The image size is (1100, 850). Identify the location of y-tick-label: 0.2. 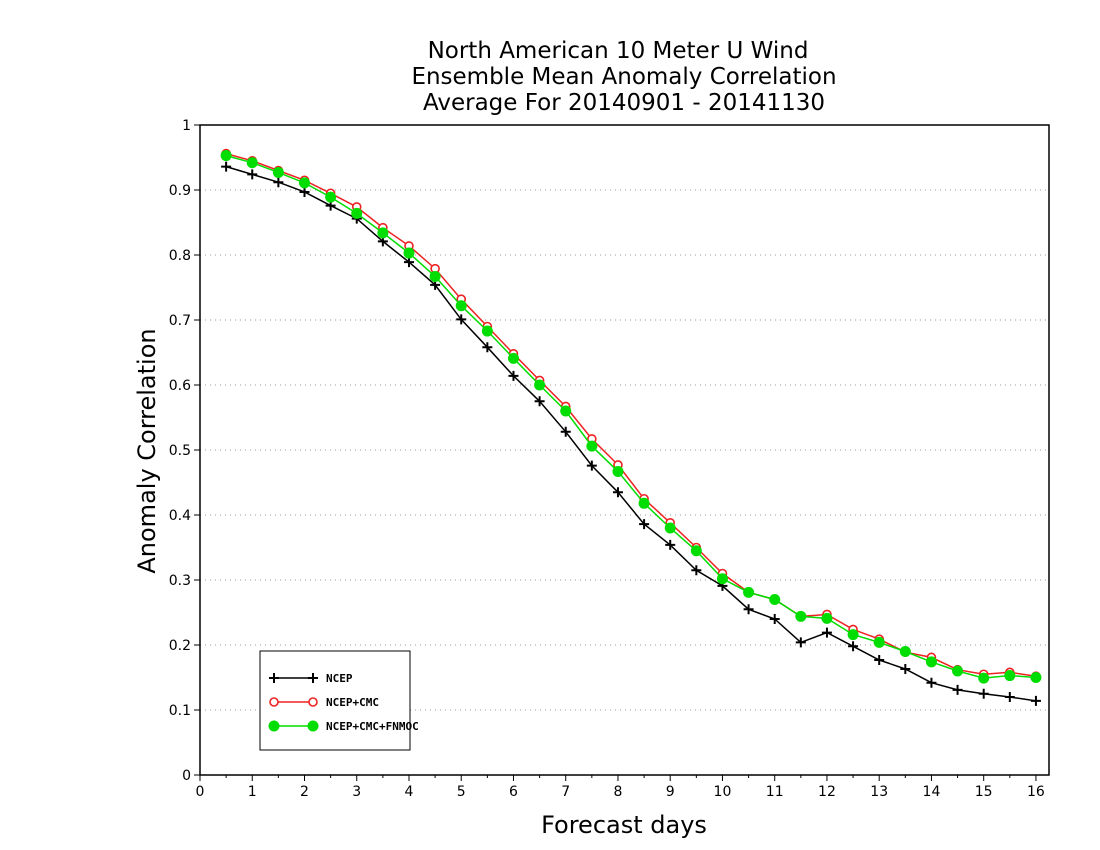
(180, 646).